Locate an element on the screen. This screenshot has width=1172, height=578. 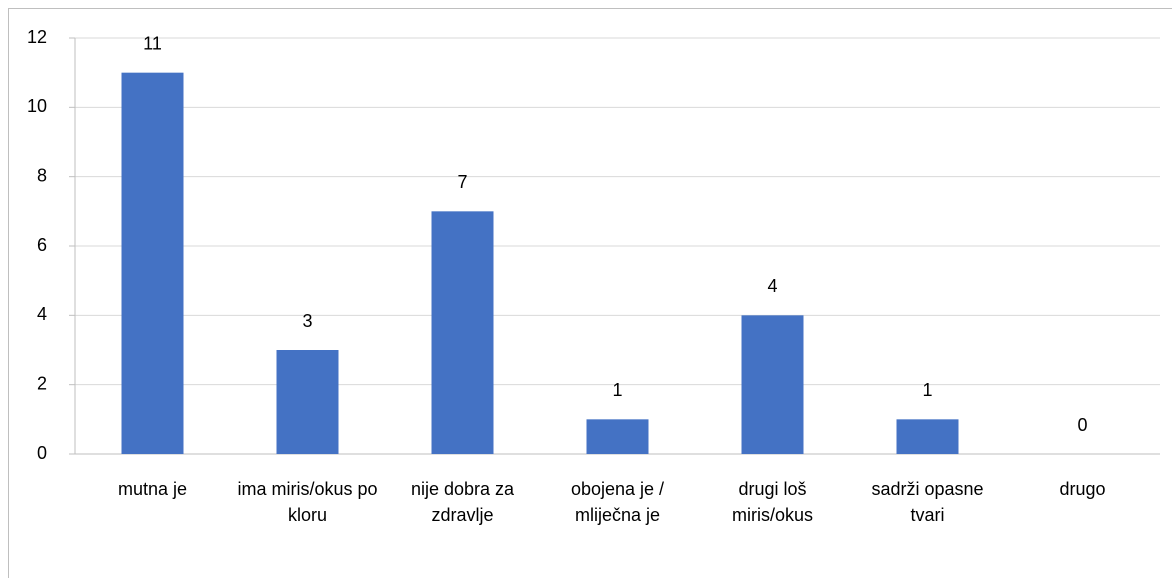
x-tick-label: drugo is located at coordinates (1082, 489).